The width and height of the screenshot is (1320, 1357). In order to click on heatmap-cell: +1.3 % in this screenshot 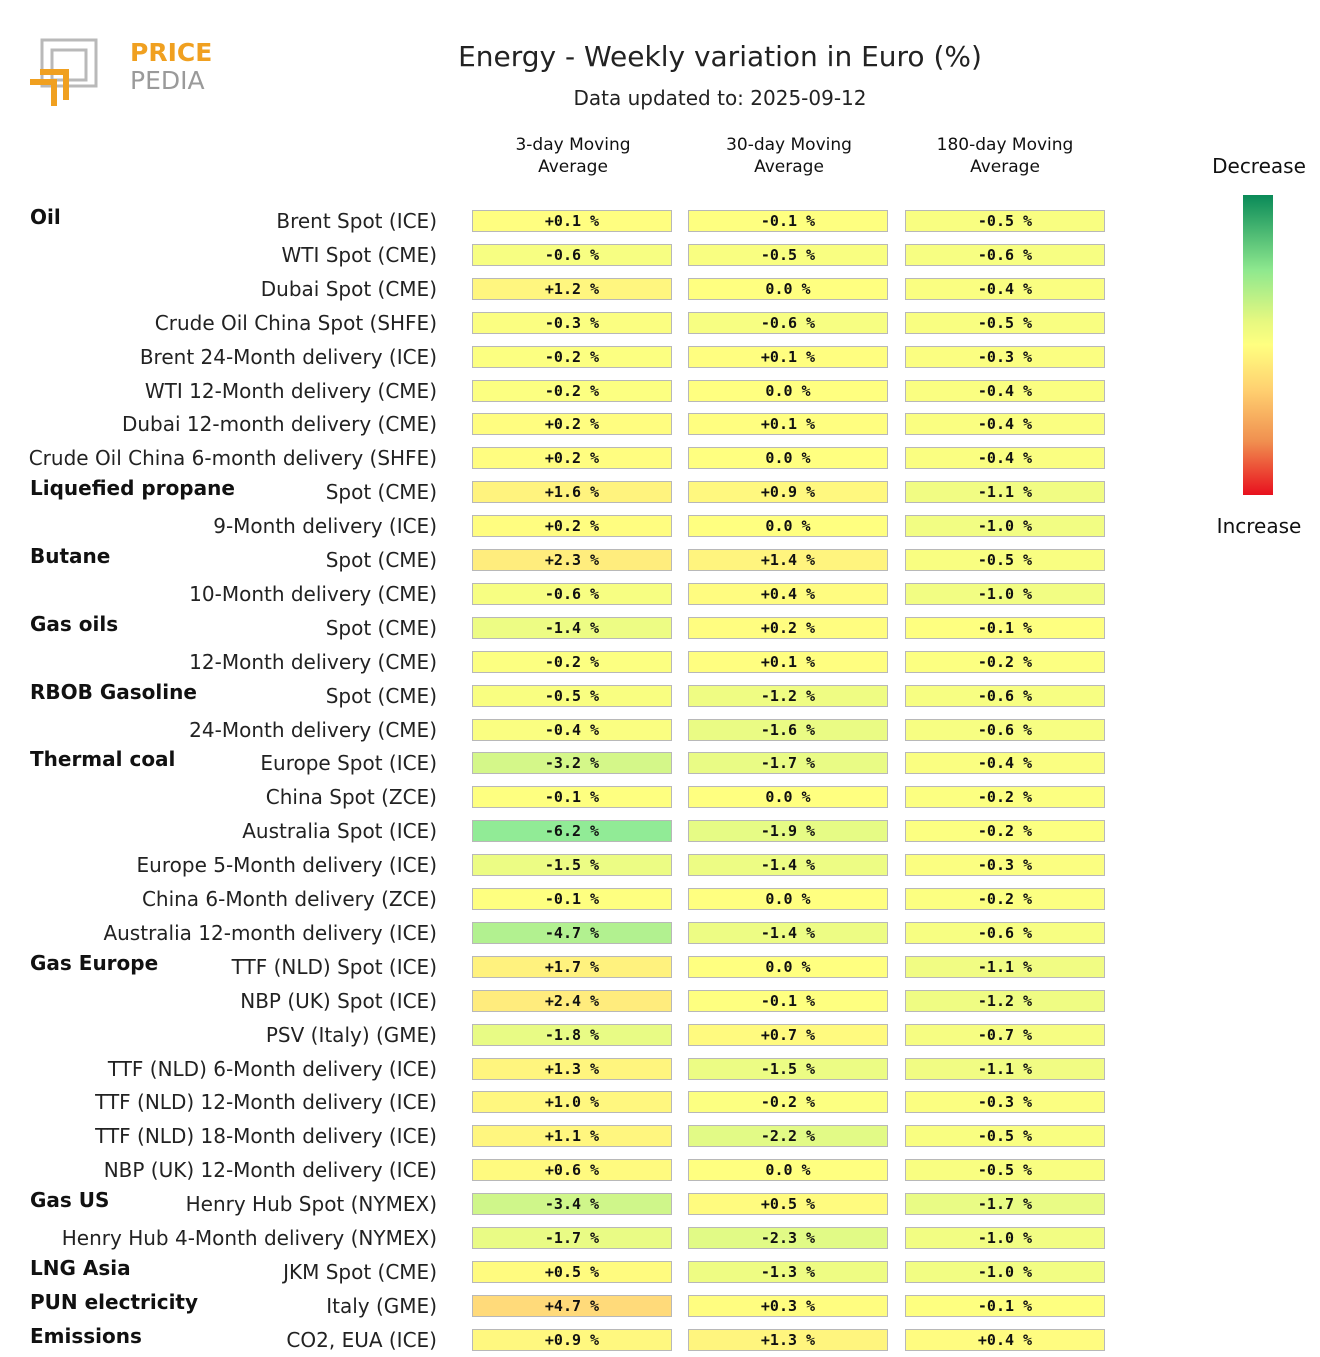, I will do `click(788, 1339)`.